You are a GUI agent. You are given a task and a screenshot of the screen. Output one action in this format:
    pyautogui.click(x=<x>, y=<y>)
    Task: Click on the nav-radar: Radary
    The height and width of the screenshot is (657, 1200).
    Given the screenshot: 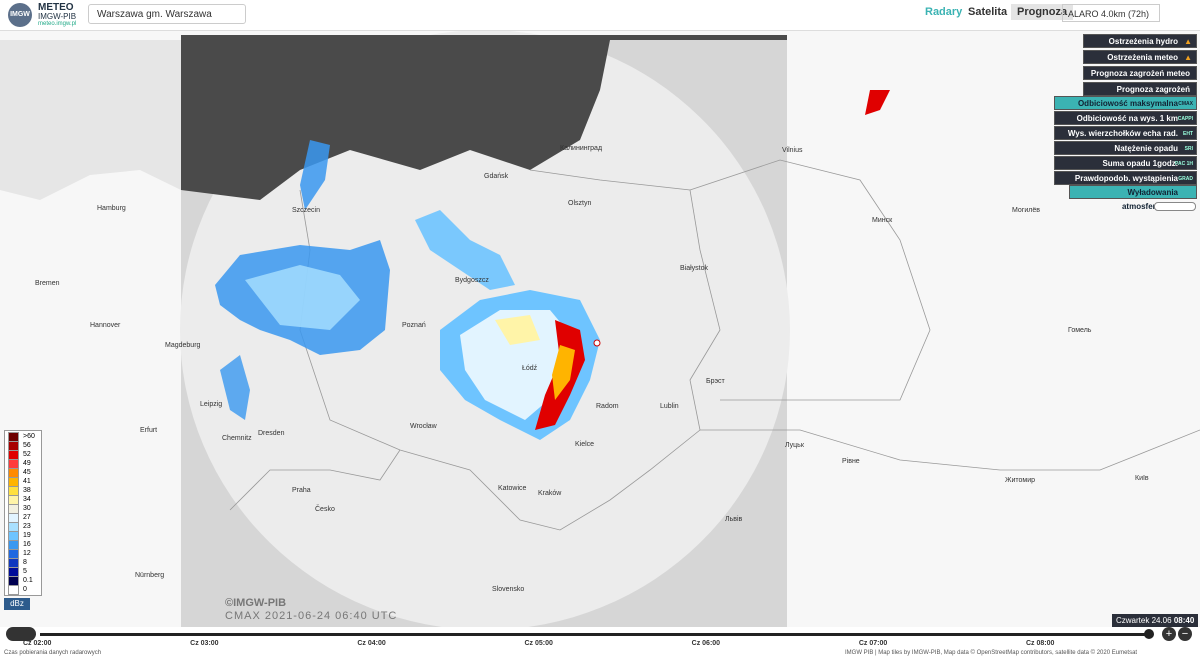 What is the action you would take?
    pyautogui.click(x=944, y=12)
    